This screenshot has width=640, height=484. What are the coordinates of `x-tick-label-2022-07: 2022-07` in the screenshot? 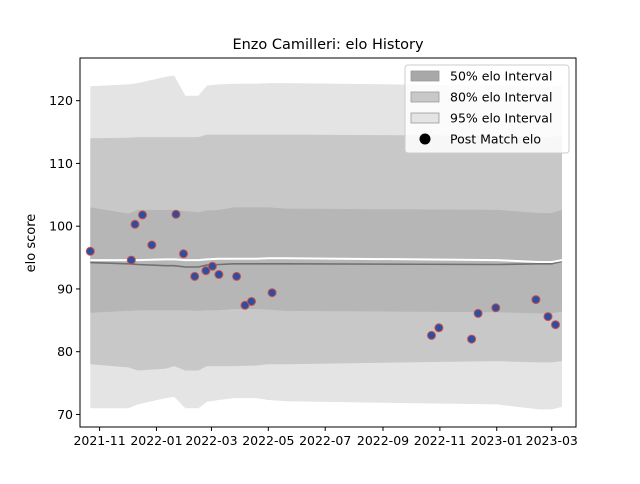 It's located at (325, 440).